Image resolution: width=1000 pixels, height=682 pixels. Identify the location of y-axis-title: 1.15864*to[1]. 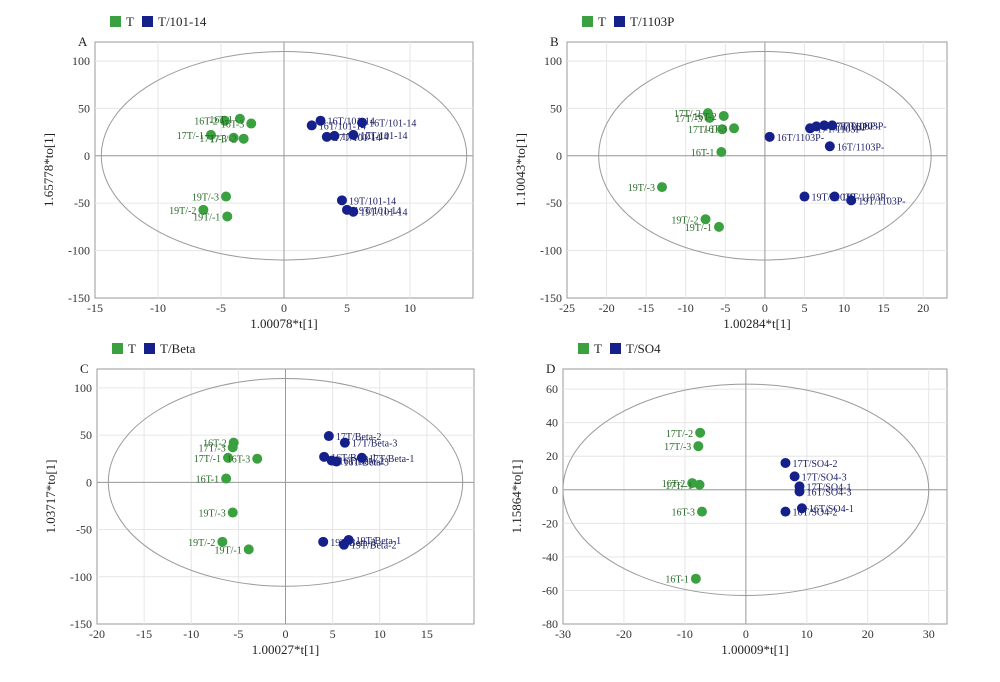
(516, 496).